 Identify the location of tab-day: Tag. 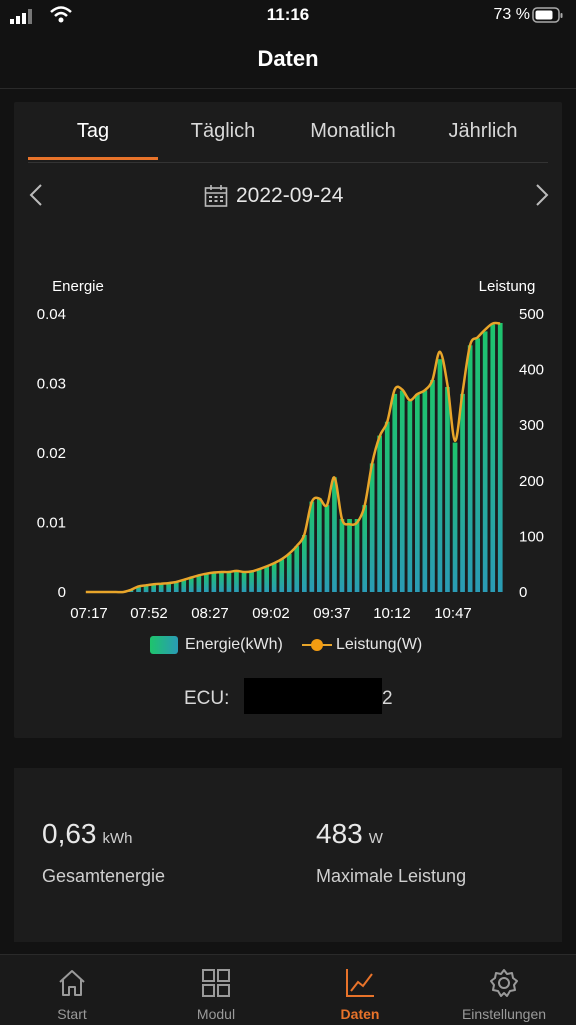
(93, 131).